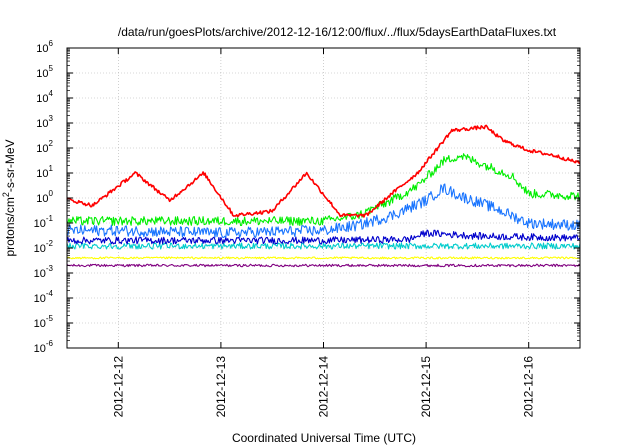  Describe the element at coordinates (44, 322) in the screenshot. I see `y-tick-label: 10⁻⁵` at that location.